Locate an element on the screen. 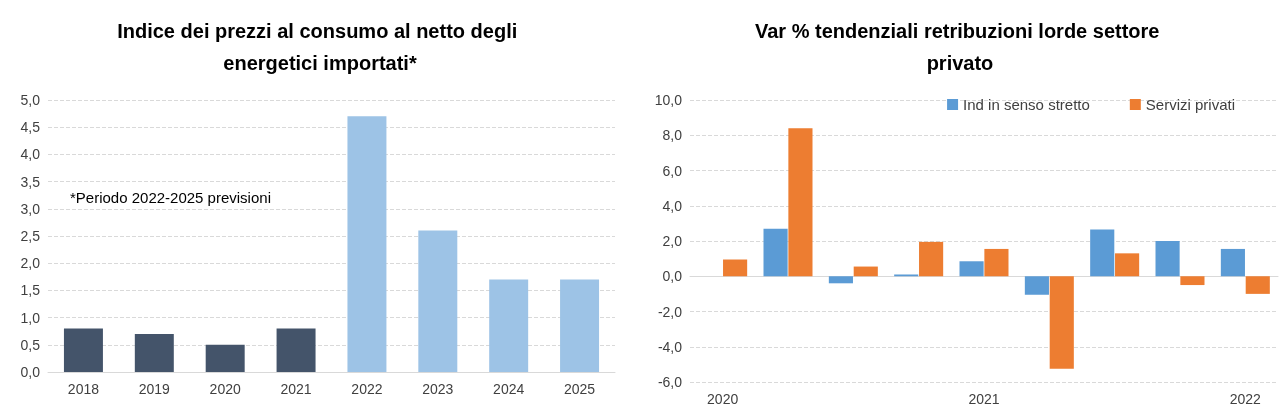 The height and width of the screenshot is (407, 1280). y-tick-label: 10,0 is located at coordinates (668, 100).